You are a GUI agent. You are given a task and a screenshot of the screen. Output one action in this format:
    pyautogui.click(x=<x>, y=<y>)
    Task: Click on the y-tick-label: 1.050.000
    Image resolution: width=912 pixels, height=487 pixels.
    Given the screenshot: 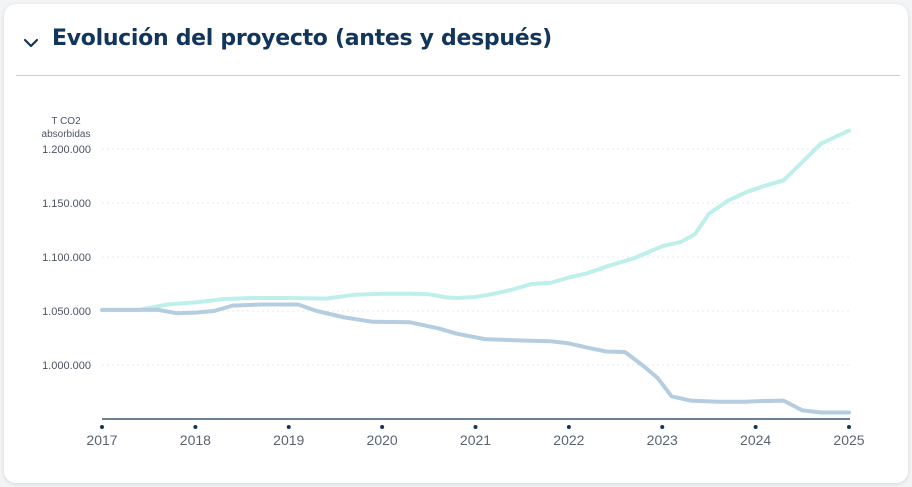 What is the action you would take?
    pyautogui.click(x=66, y=312)
    